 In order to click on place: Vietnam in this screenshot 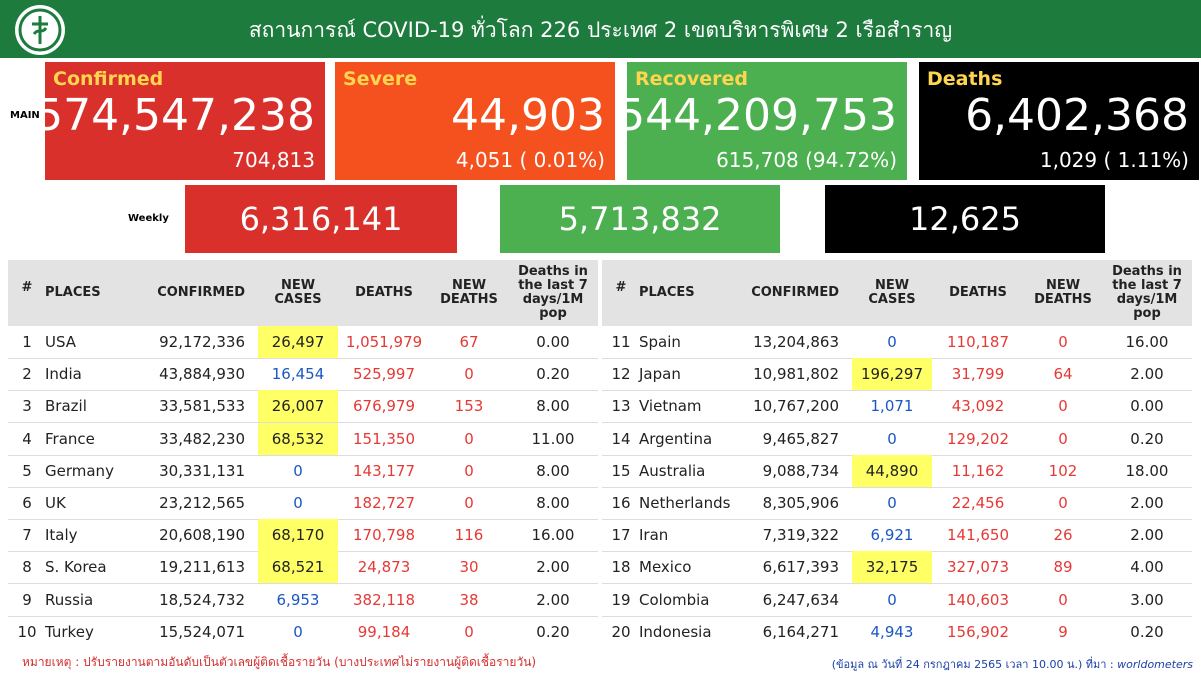, I will do `click(670, 406)`.